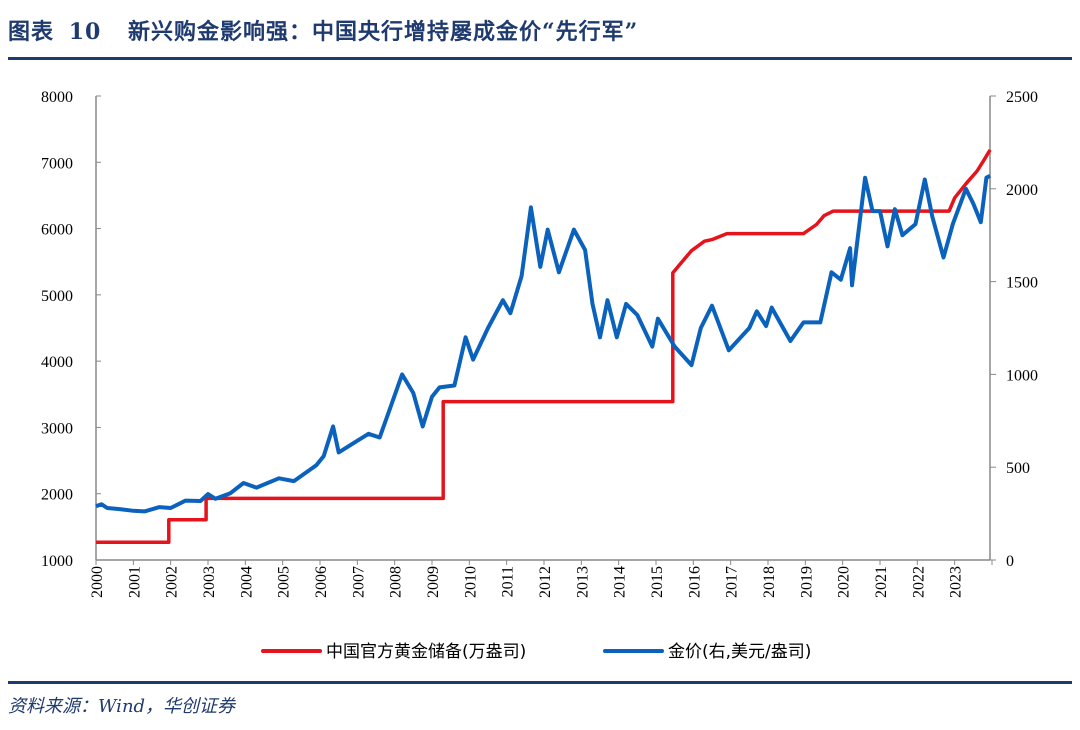 Image resolution: width=1080 pixels, height=730 pixels. I want to click on right-y-tick-label: 2000, so click(1022, 190).